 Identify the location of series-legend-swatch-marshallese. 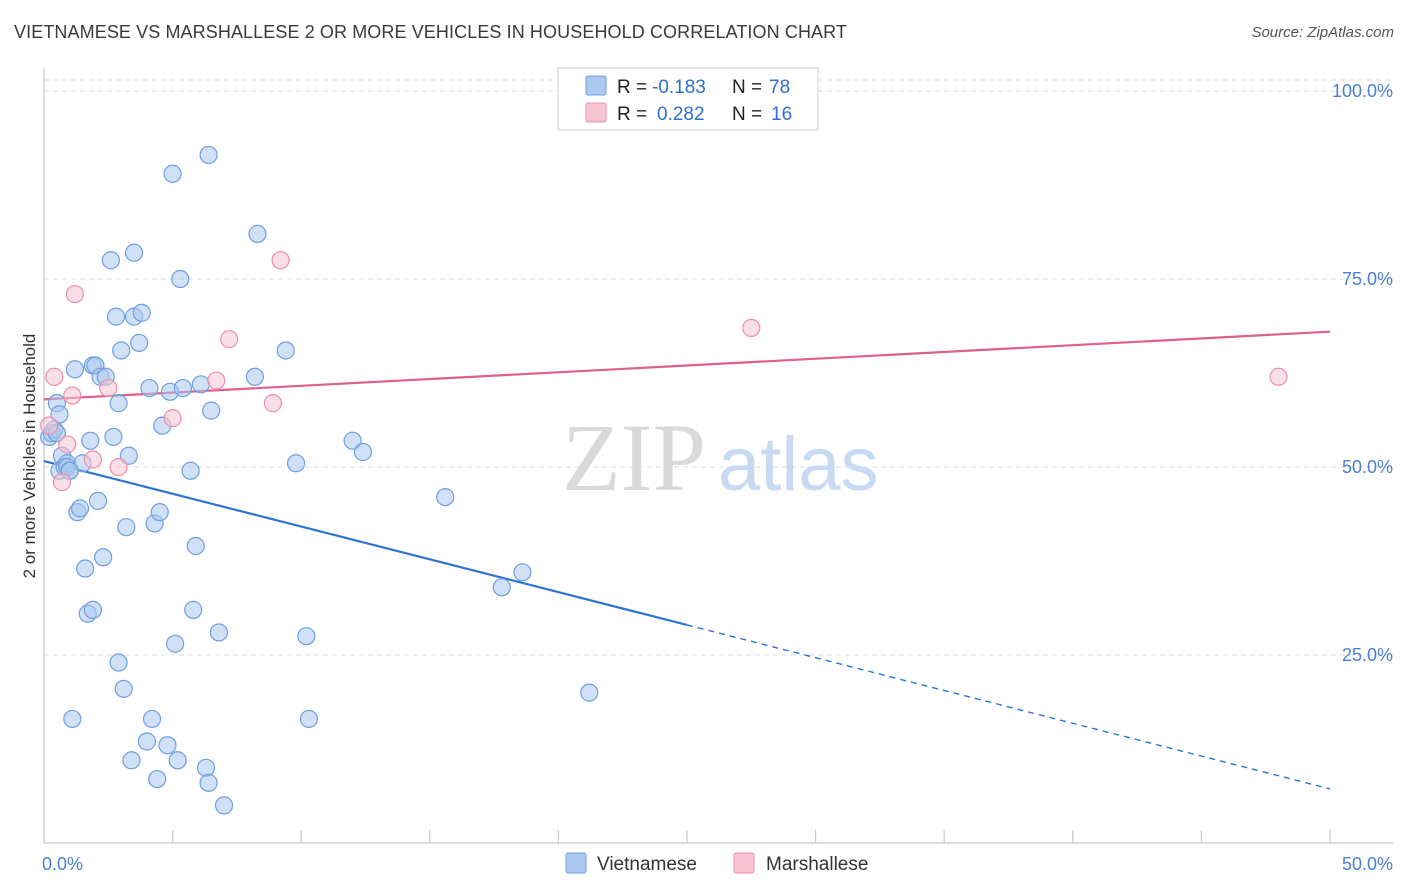
(744, 863).